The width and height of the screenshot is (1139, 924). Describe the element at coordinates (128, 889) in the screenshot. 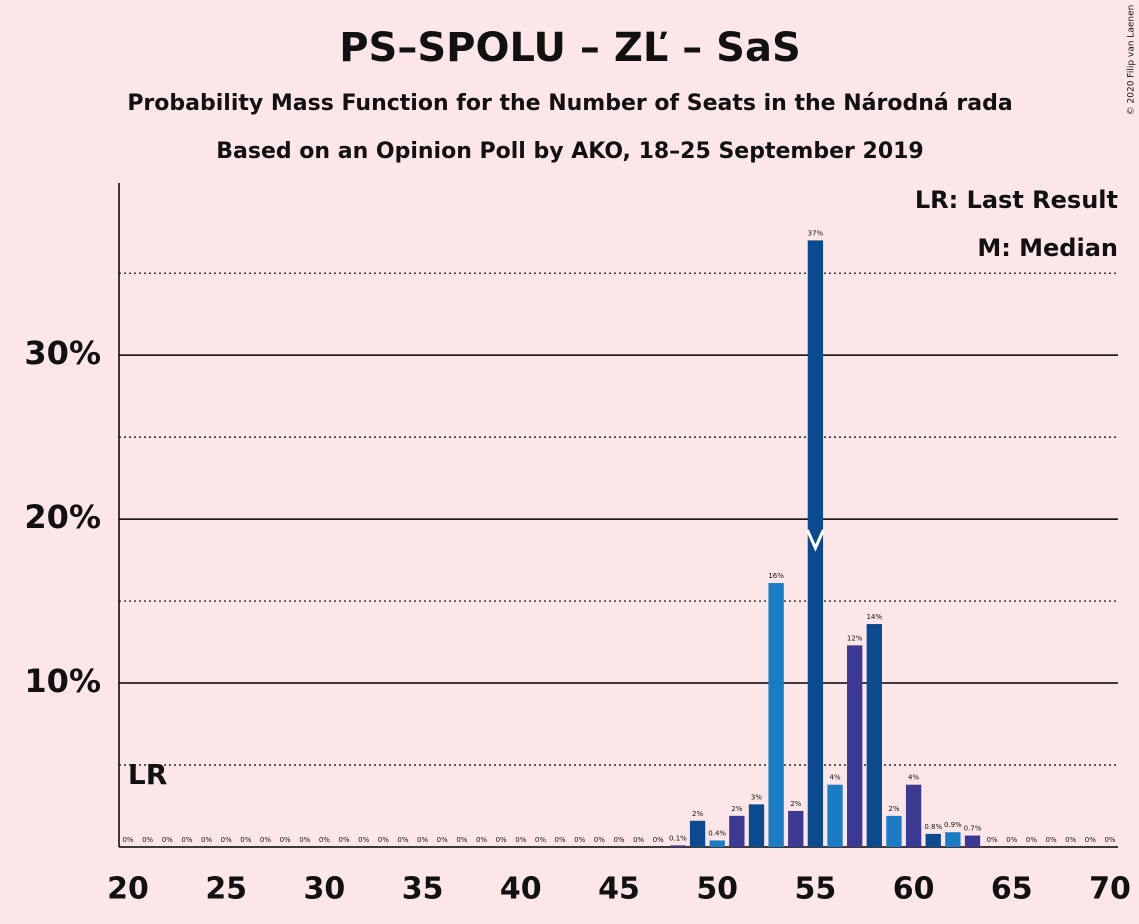

I see `x-tick-label: 20` at that location.